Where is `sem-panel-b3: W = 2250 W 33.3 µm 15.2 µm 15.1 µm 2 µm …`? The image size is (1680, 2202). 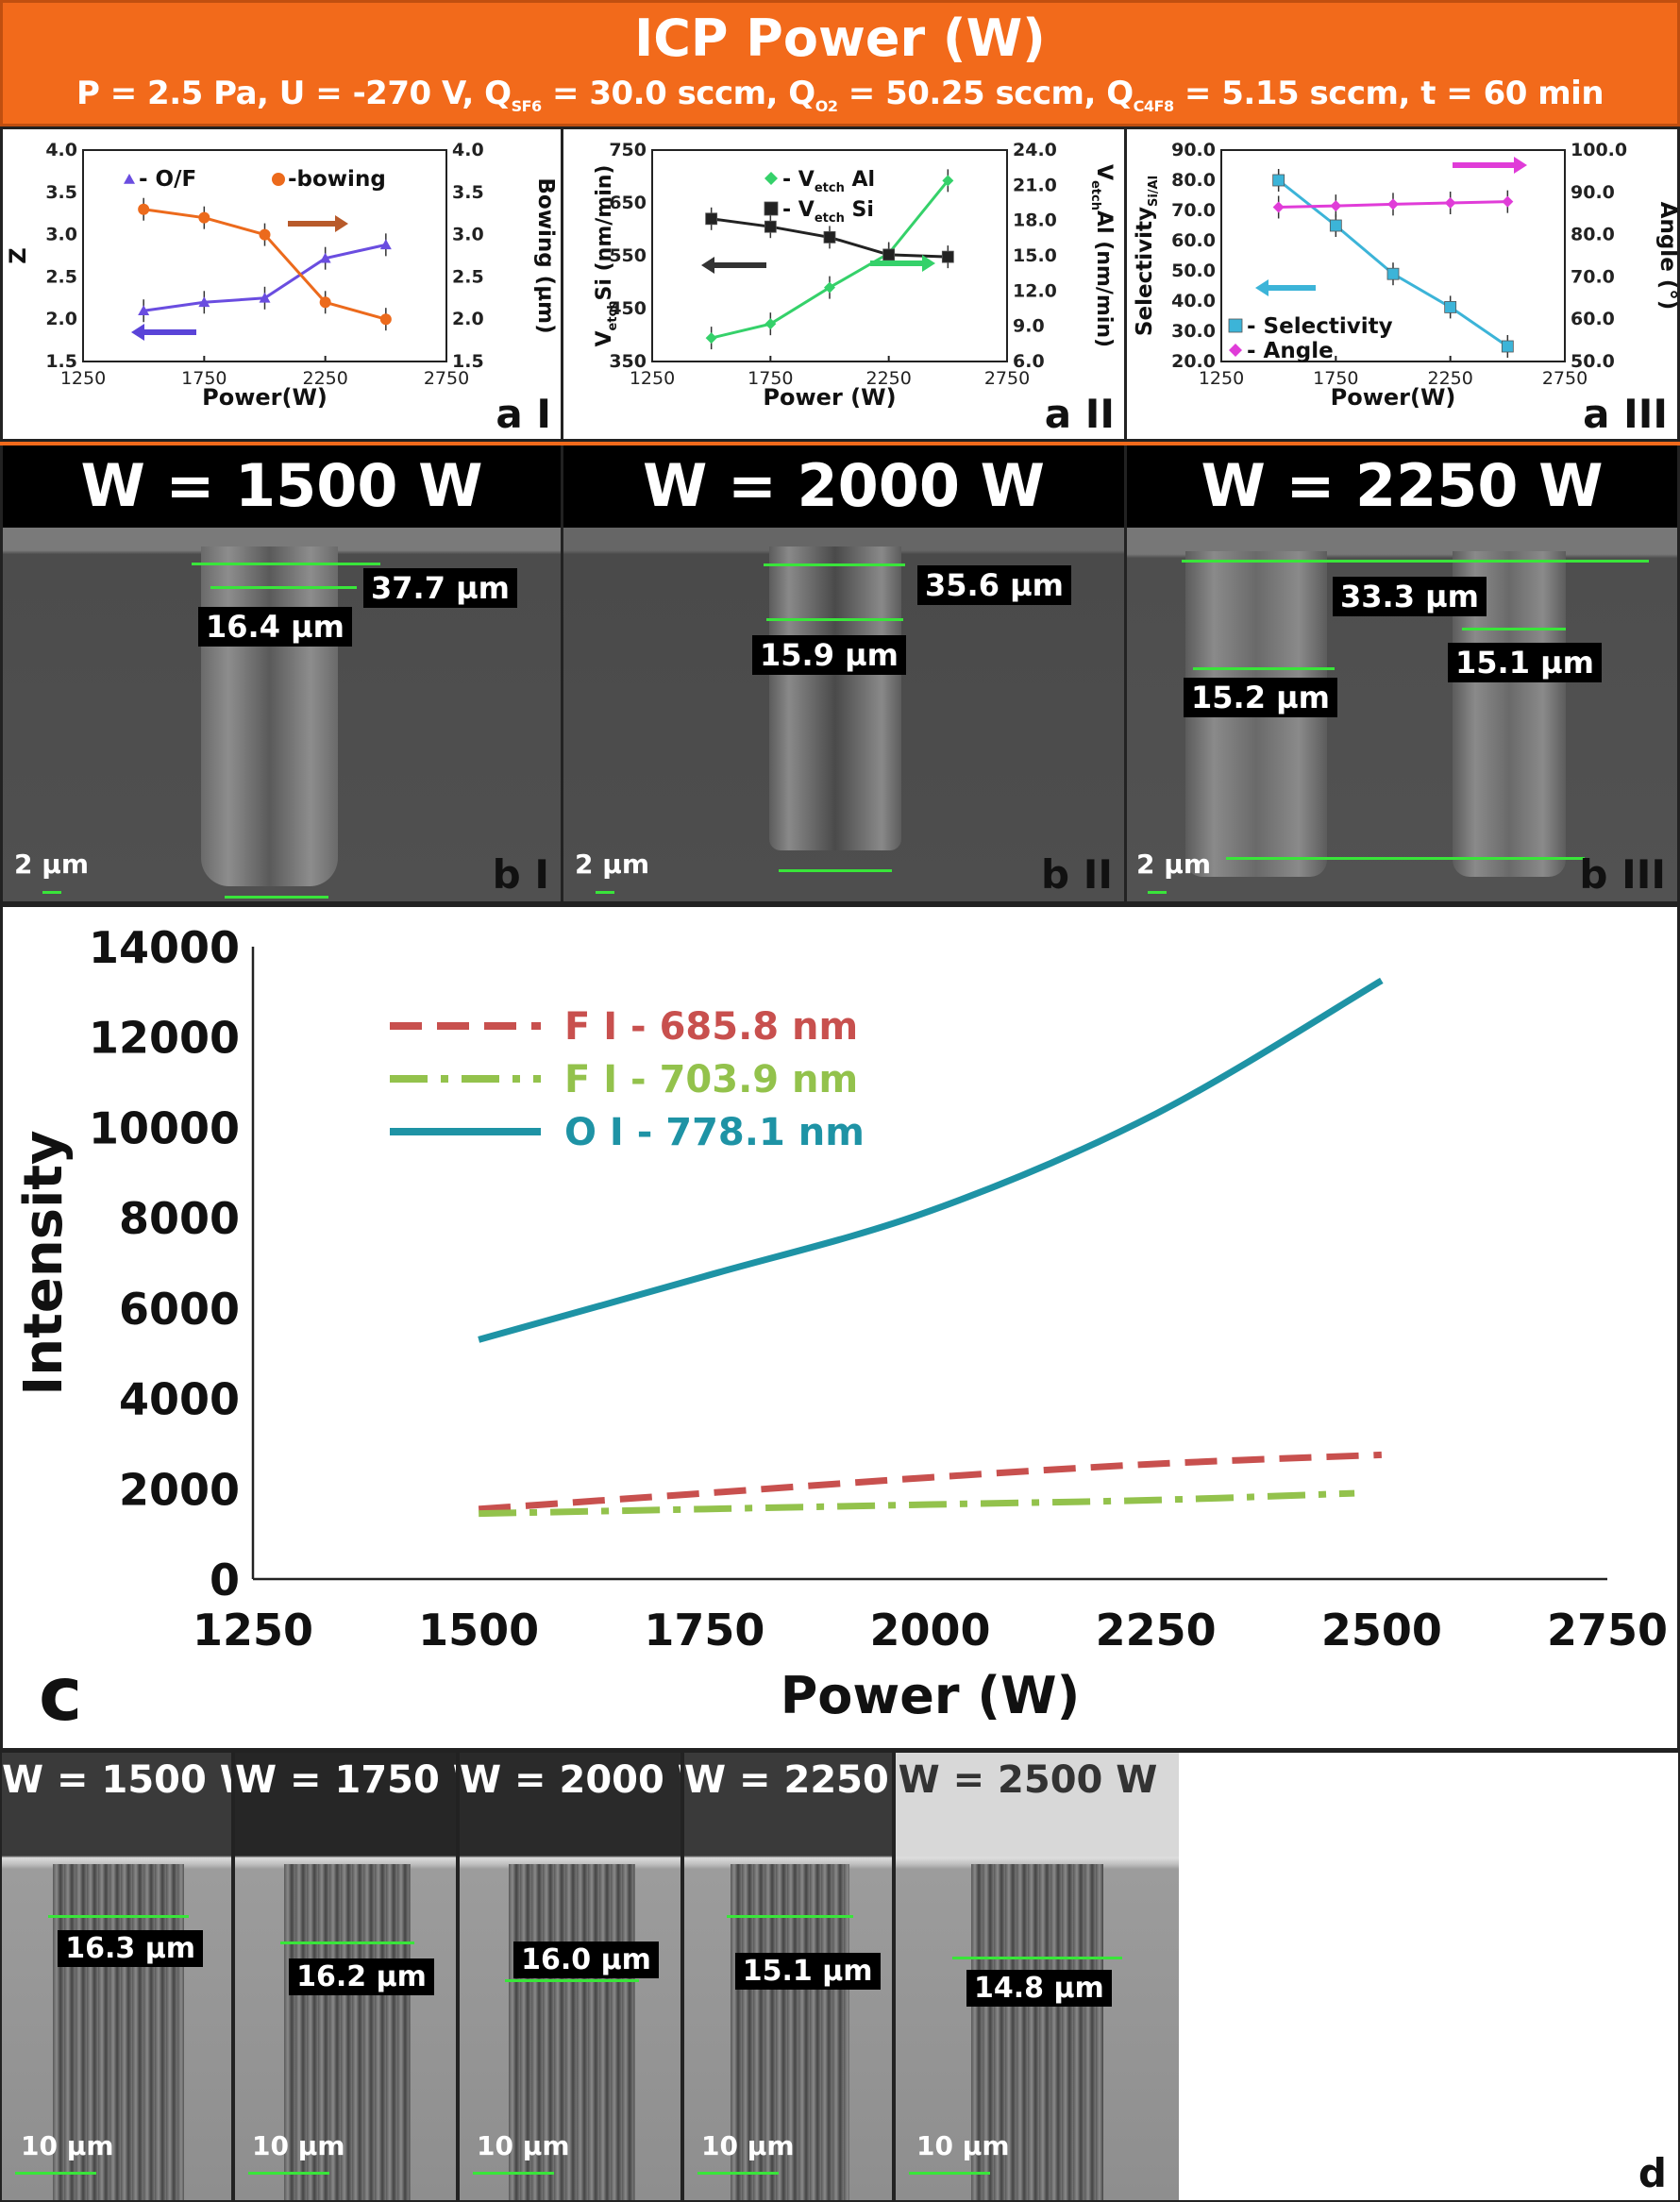
sem-panel-b3: W = 2250 W 33.3 µm 15.2 µm 15.1 µm 2 µm … is located at coordinates (1402, 673).